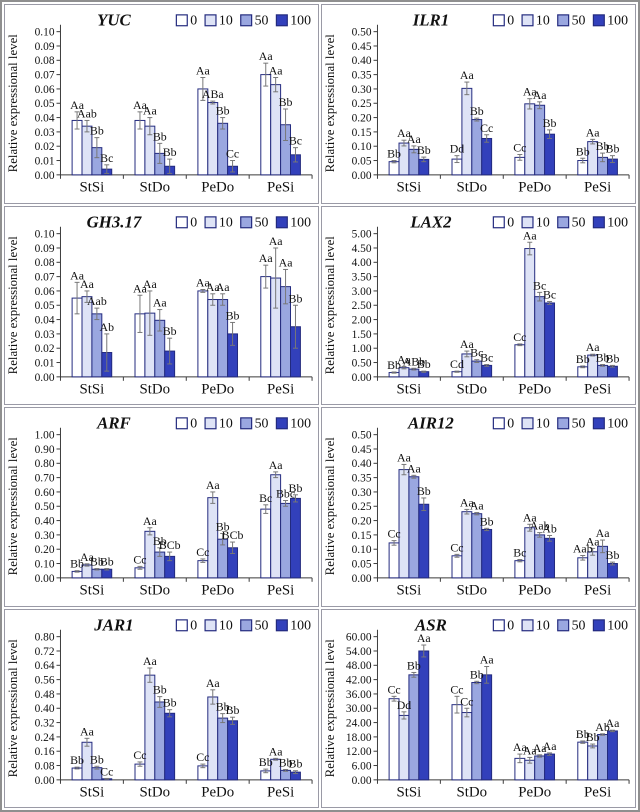 Image resolution: width=640 pixels, height=812 pixels. What do you see at coordinates (362, 507) in the screenshot?
I see `y-tick-label: 0.25` at bounding box center [362, 507].